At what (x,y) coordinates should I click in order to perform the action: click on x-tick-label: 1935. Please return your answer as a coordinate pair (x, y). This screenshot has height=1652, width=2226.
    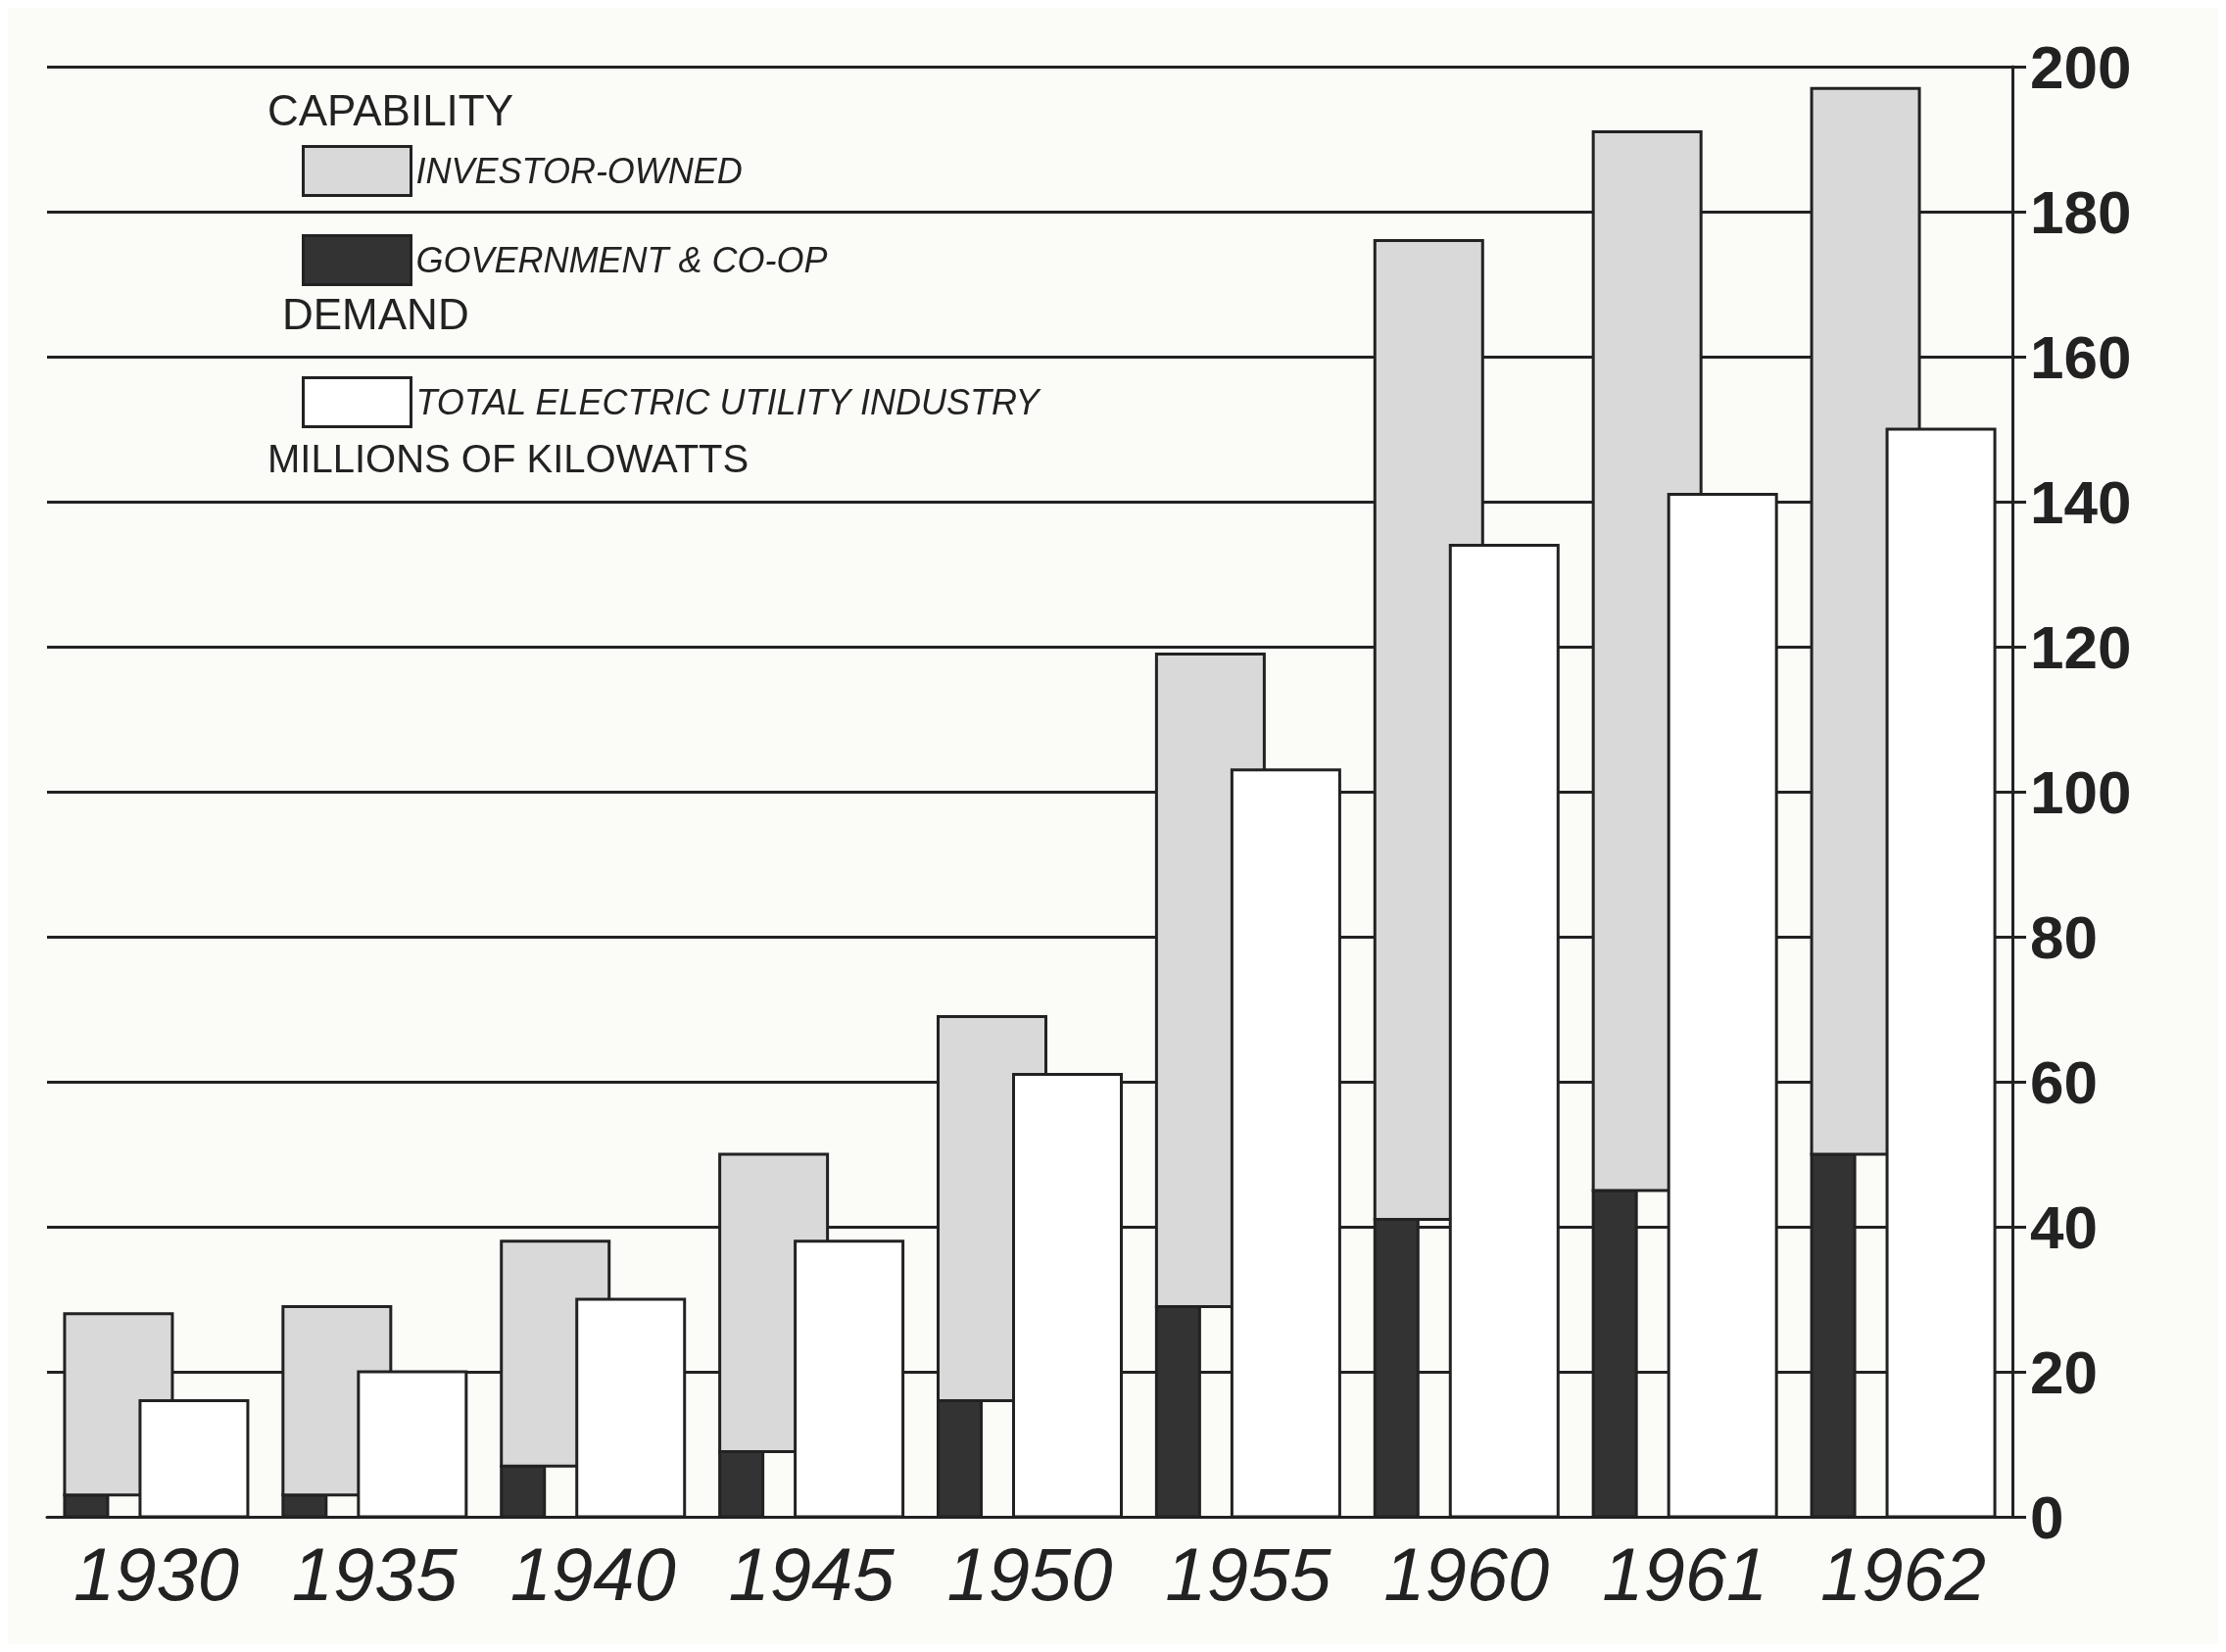
    Looking at the image, I should click on (375, 1573).